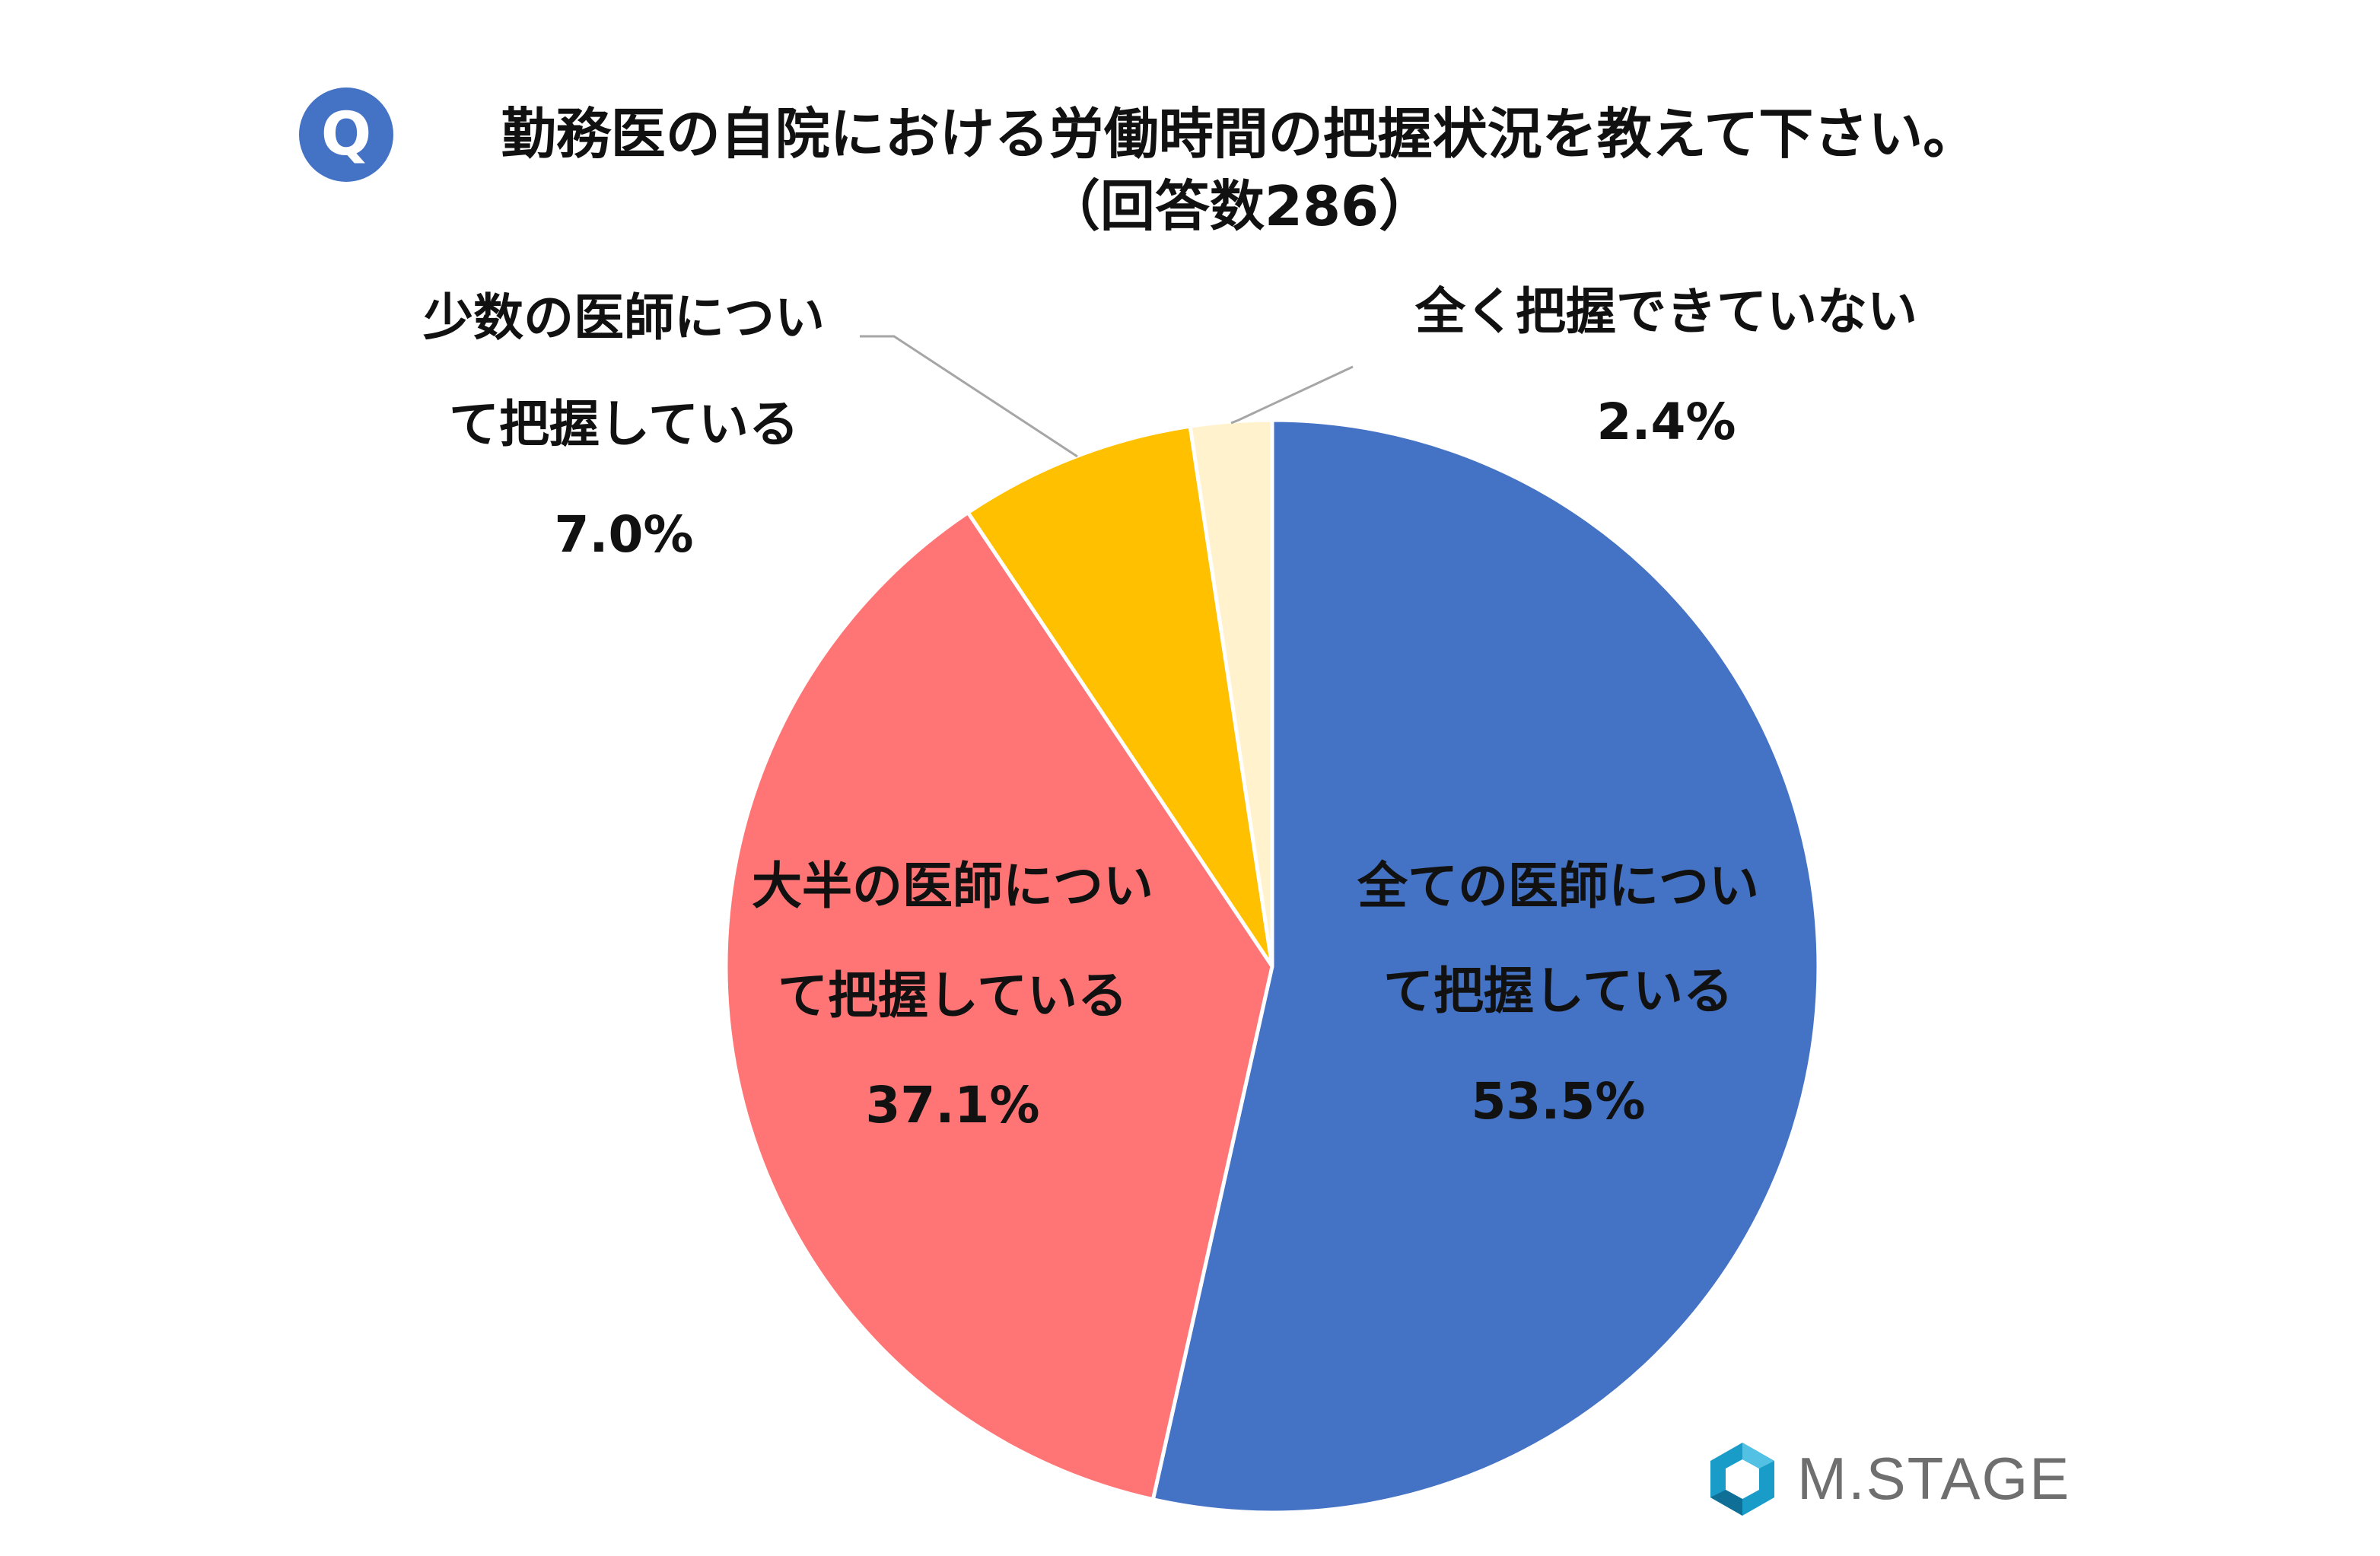 The height and width of the screenshot is (1556, 2380). I want to click on pie-slice-few, so click(1120, 696).